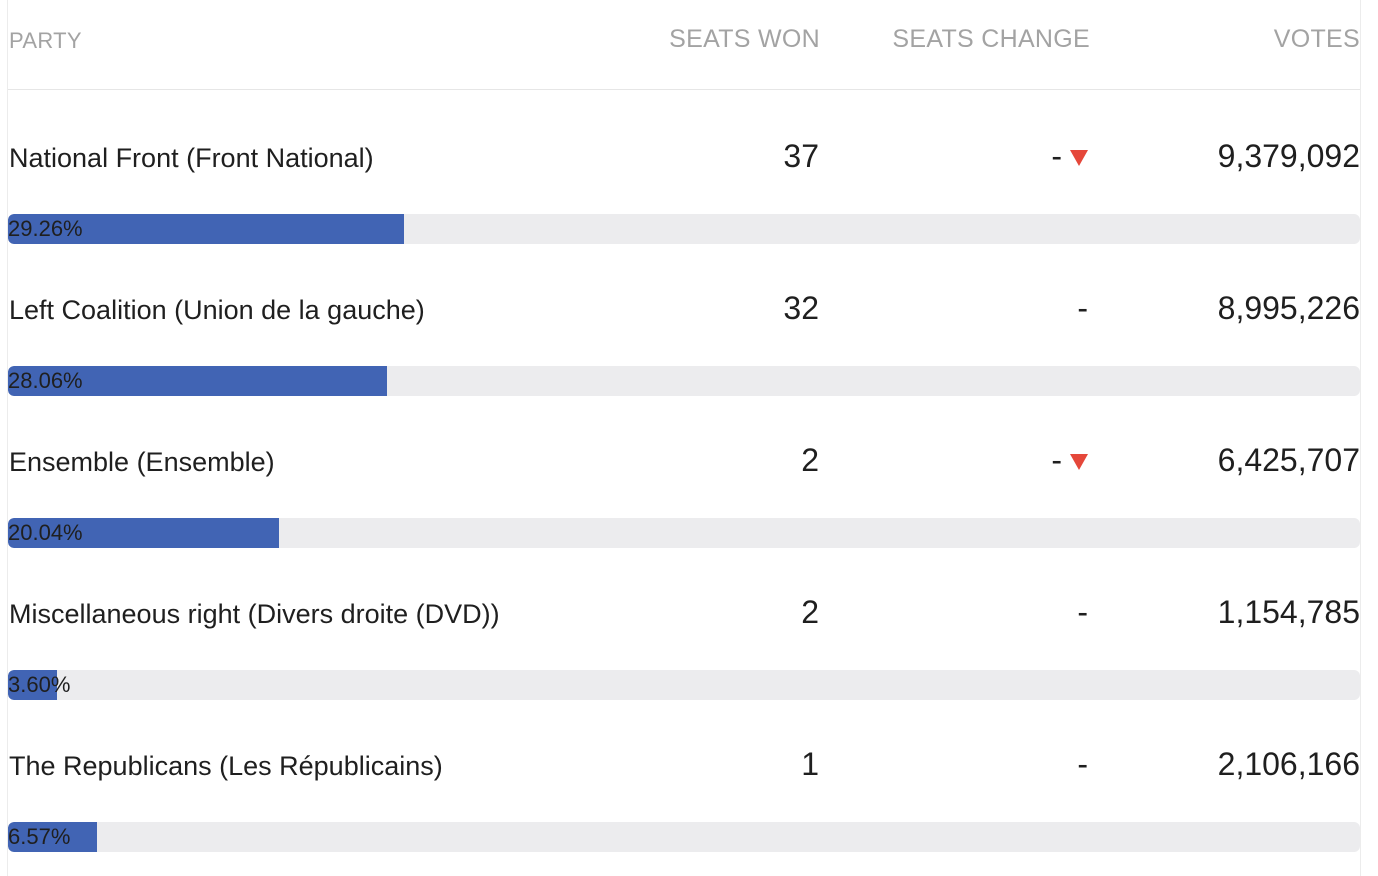 Image resolution: width=1378 pixels, height=876 pixels. I want to click on party-name: National Front (Front National), so click(191, 158).